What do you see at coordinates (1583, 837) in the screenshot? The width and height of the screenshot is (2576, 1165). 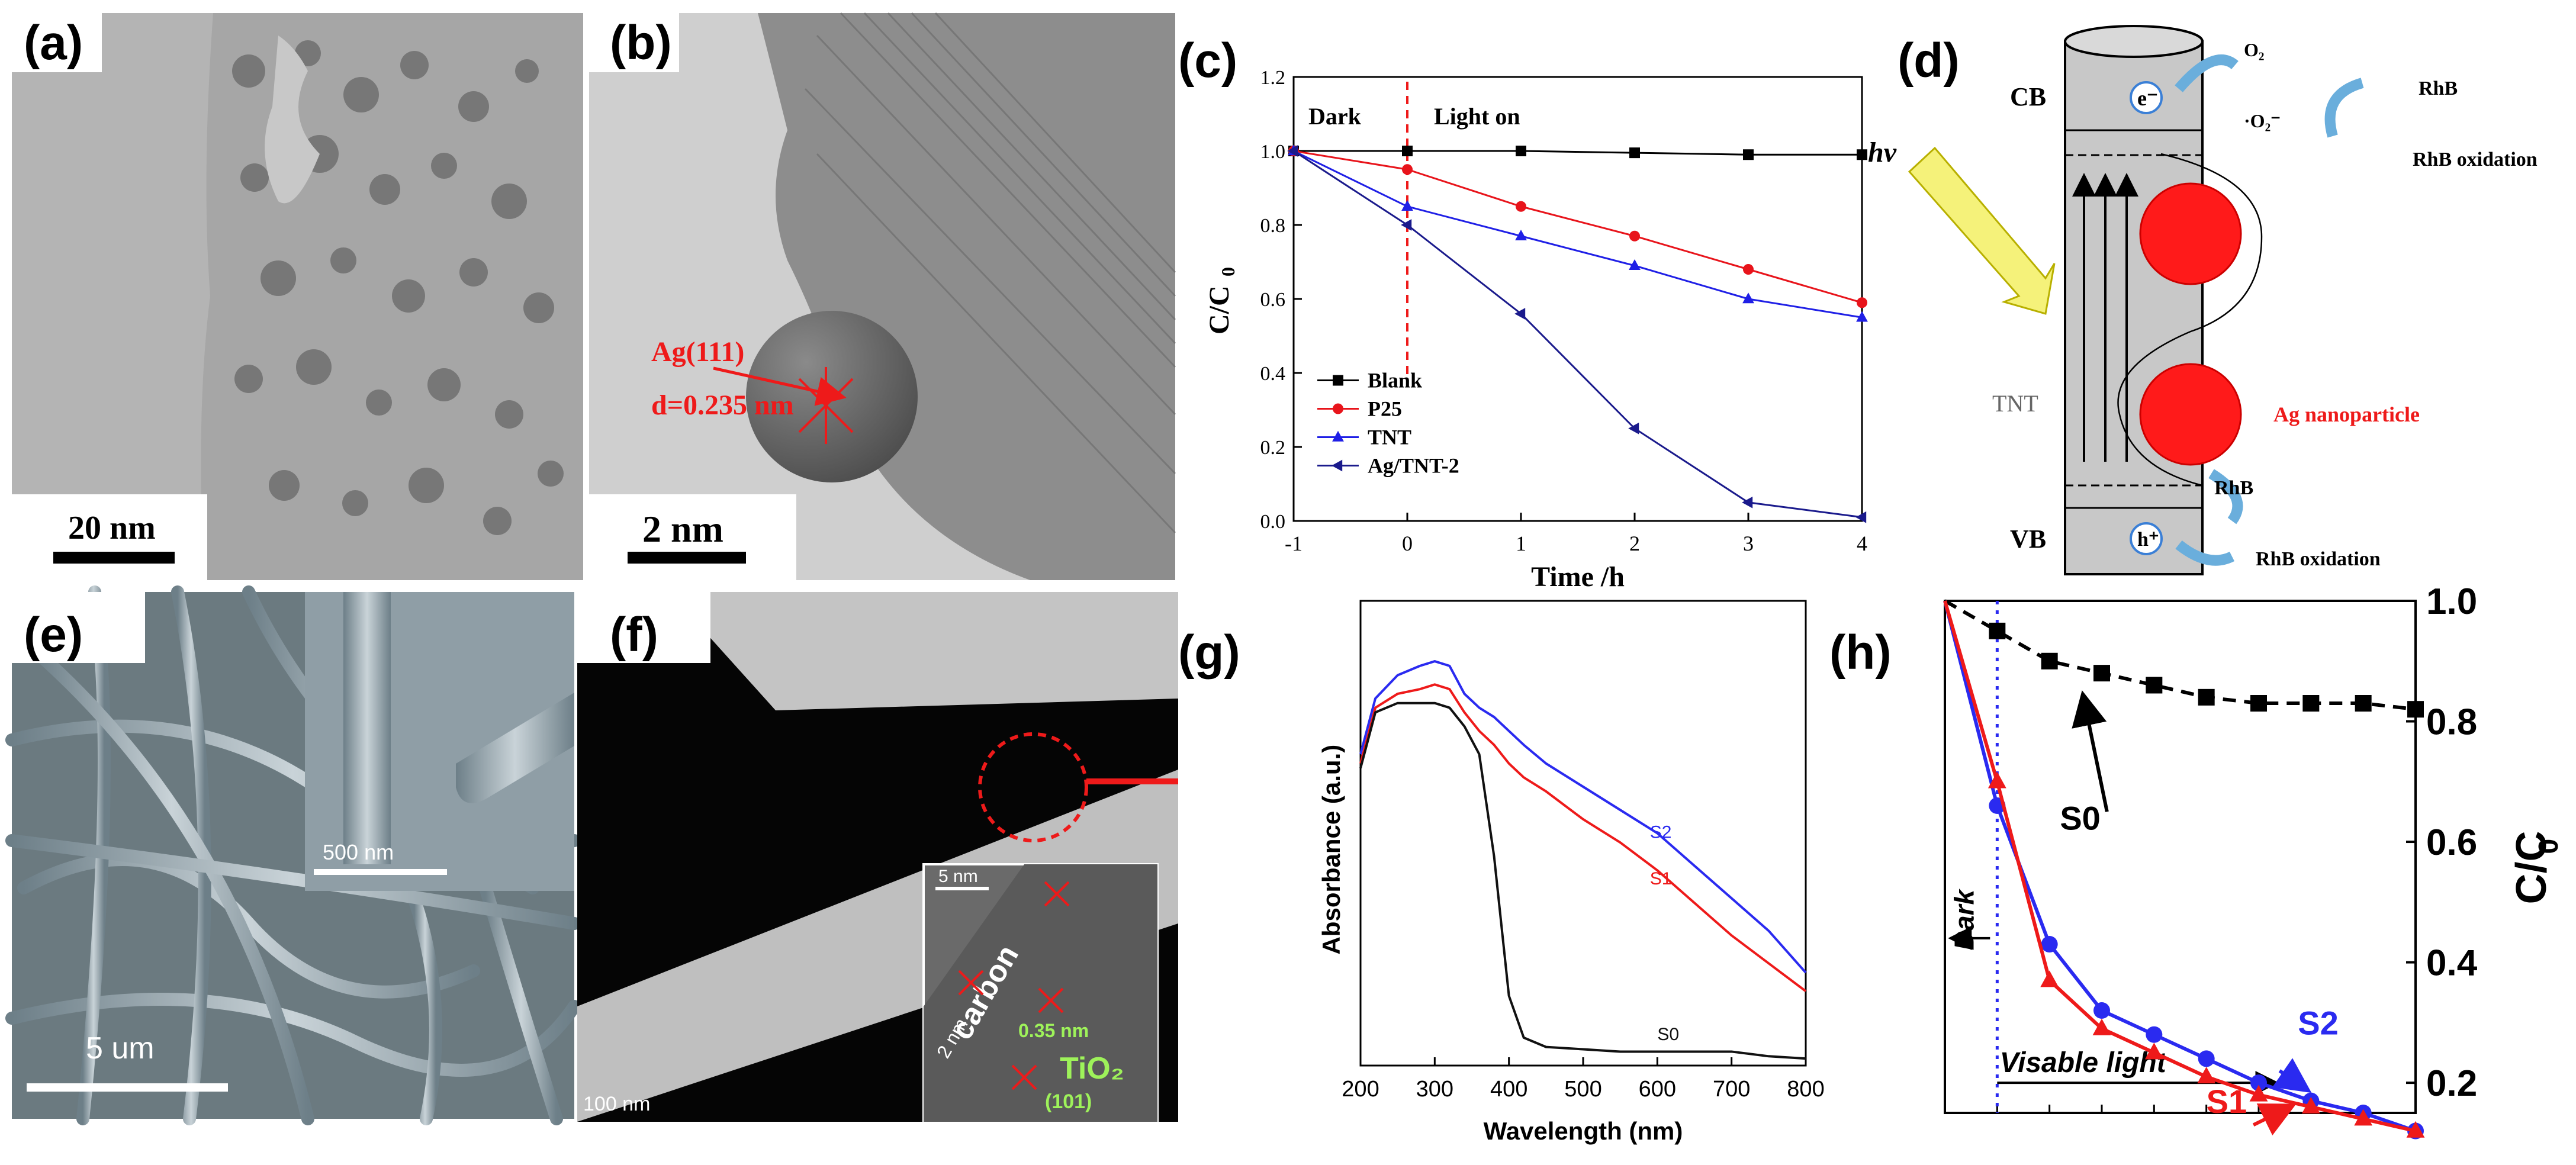 I see `chart-g-series-line-s1` at bounding box center [1583, 837].